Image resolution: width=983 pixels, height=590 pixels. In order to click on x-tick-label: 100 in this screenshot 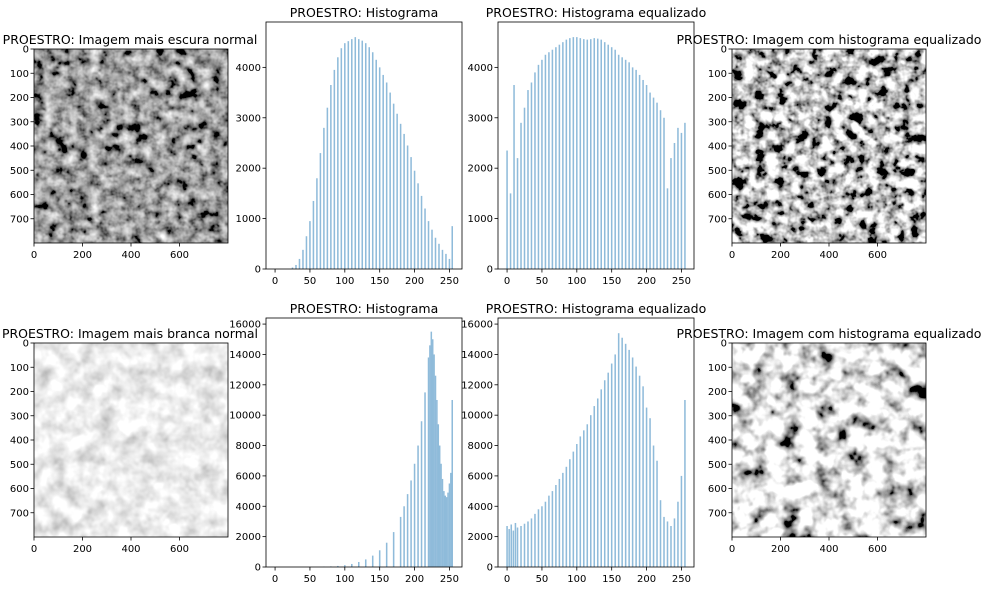, I will do `click(344, 281)`.